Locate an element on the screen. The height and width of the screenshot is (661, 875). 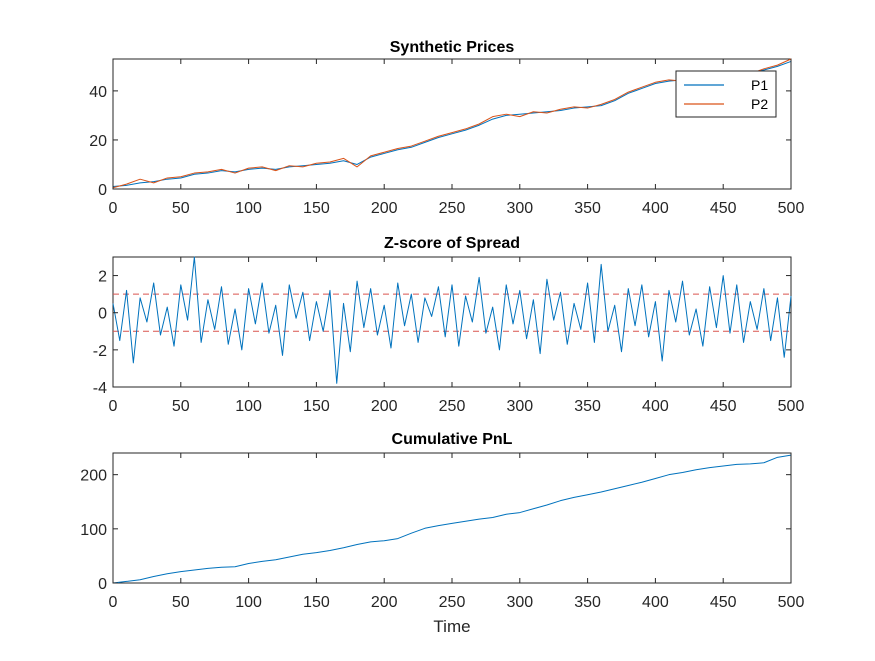
threshold-lines is located at coordinates (452, 312).